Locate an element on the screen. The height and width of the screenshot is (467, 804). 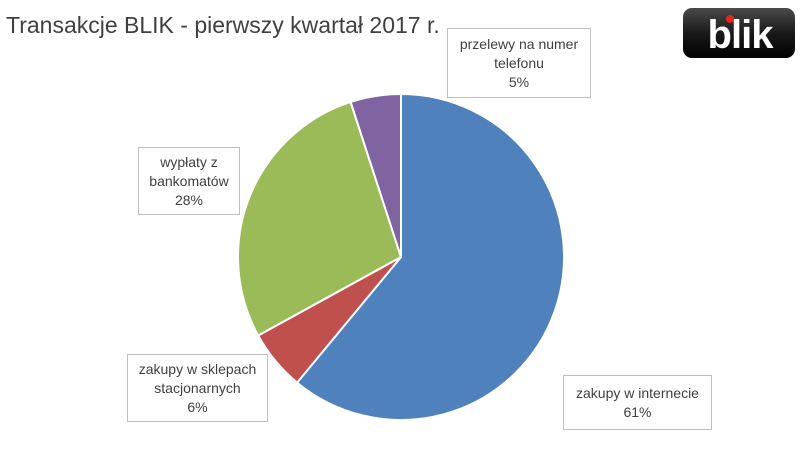
data-label-percent: 28% is located at coordinates (189, 199).